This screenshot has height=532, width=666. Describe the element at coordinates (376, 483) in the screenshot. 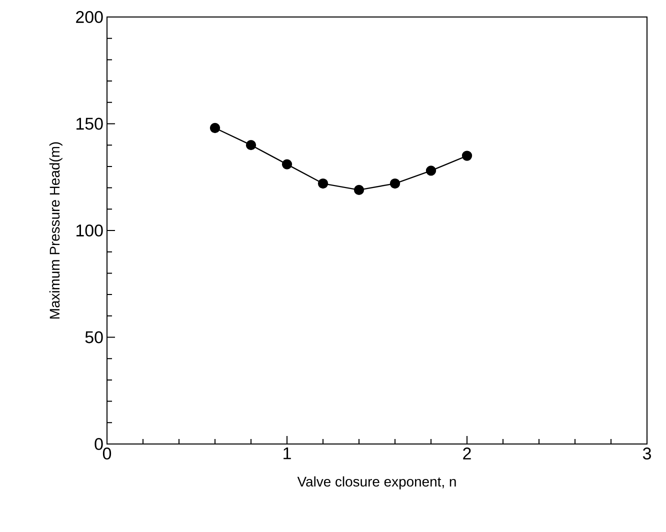

I see `x-axis-title: Valve closure exponent, n` at that location.